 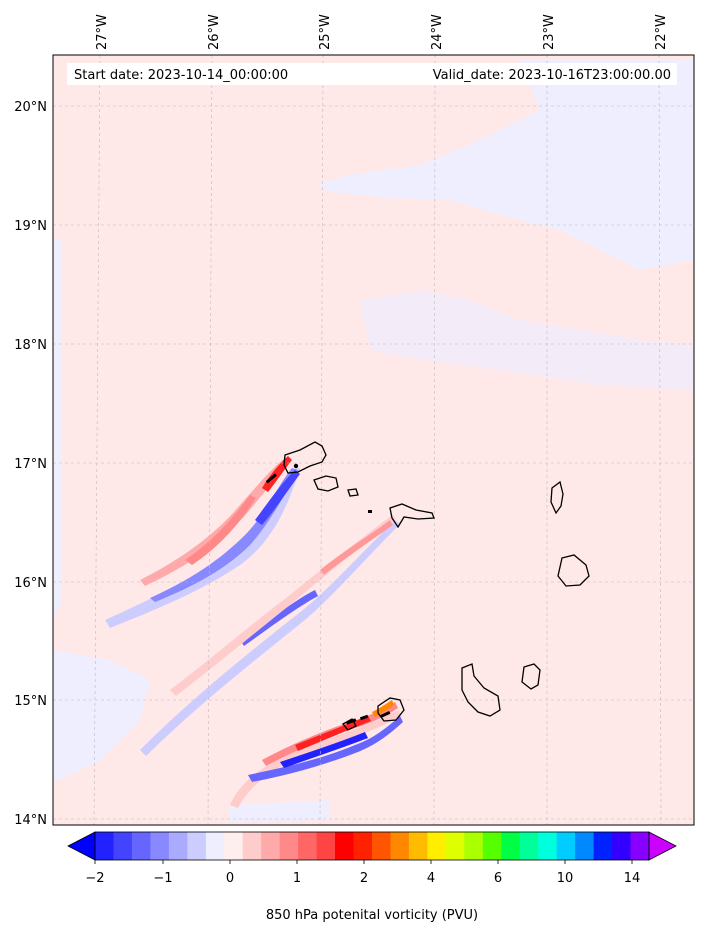 I want to click on lon-label: 25°W, so click(x=325, y=32).